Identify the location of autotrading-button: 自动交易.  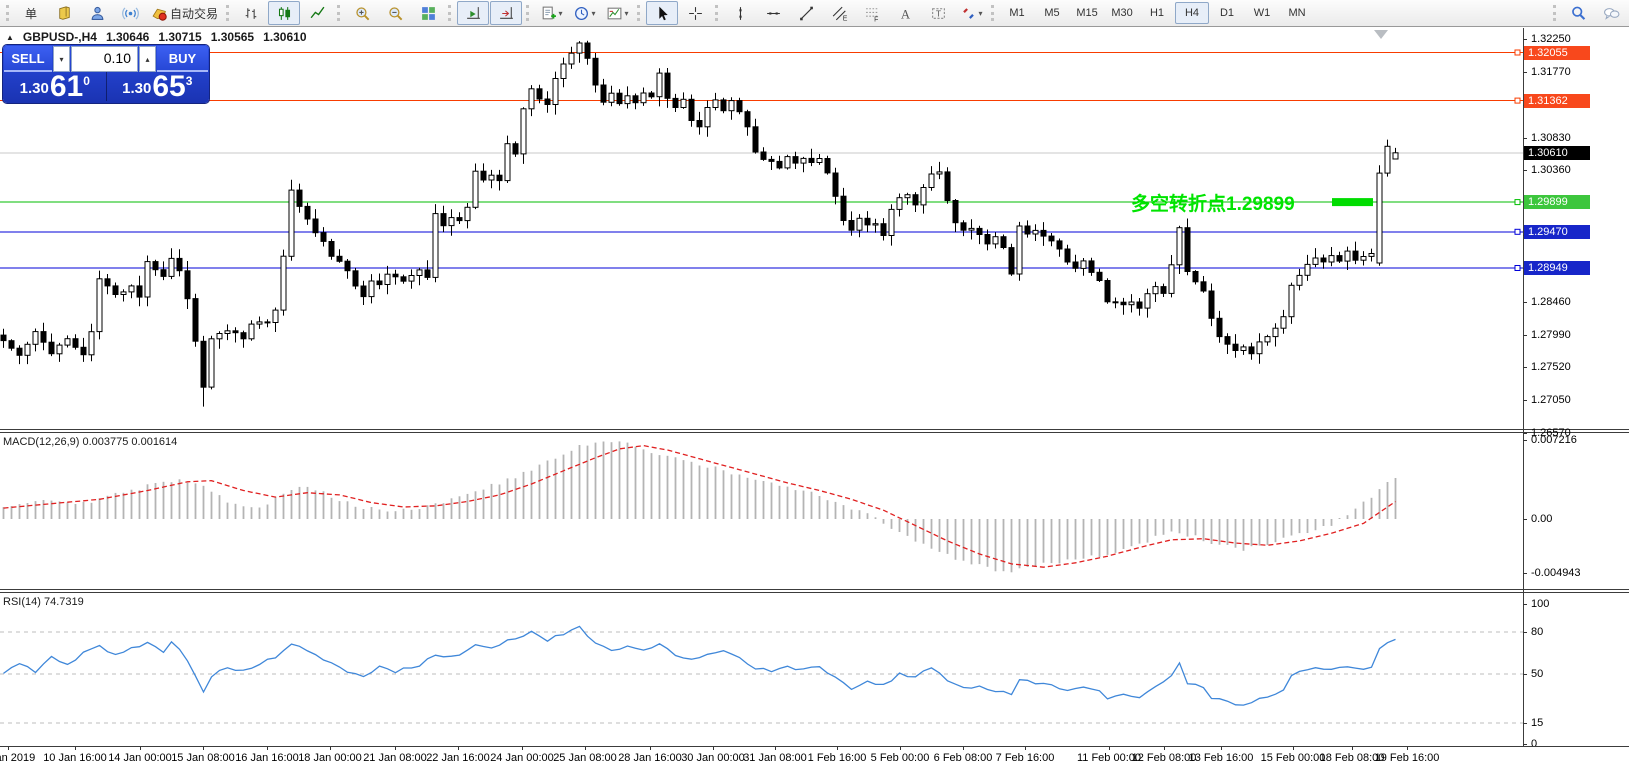
(184, 13).